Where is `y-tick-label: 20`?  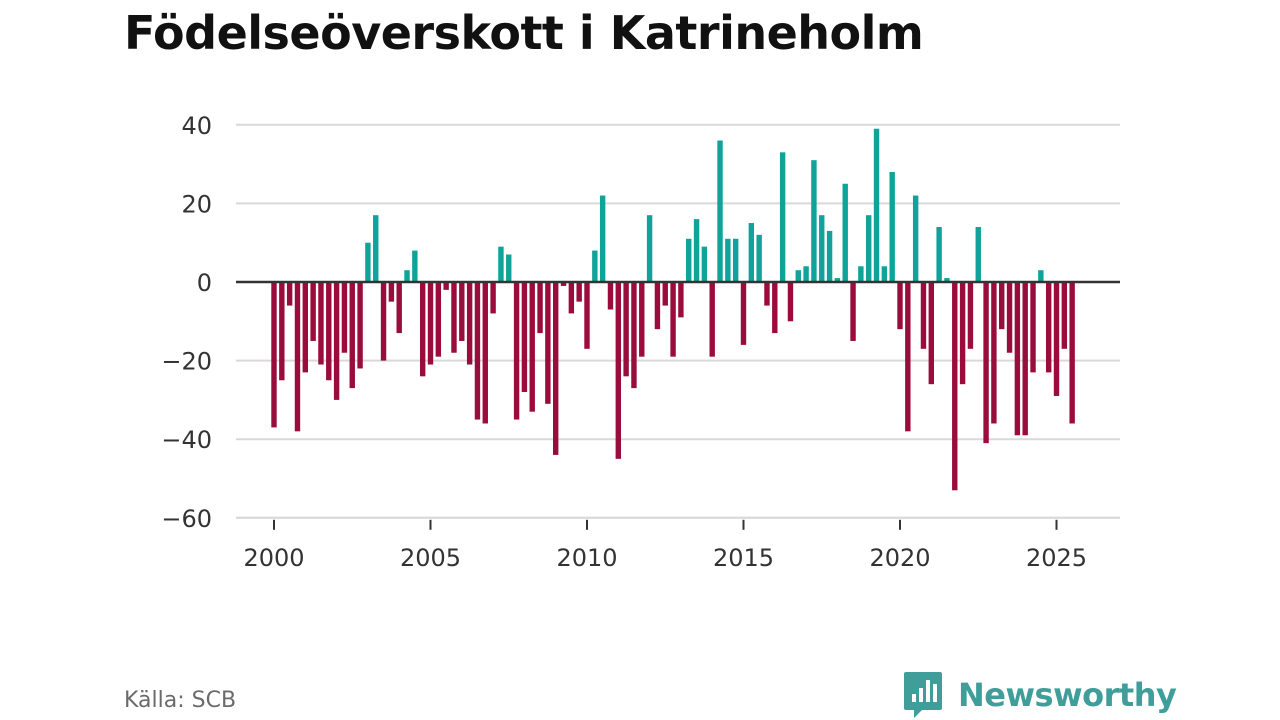
y-tick-label: 20 is located at coordinates (196, 204).